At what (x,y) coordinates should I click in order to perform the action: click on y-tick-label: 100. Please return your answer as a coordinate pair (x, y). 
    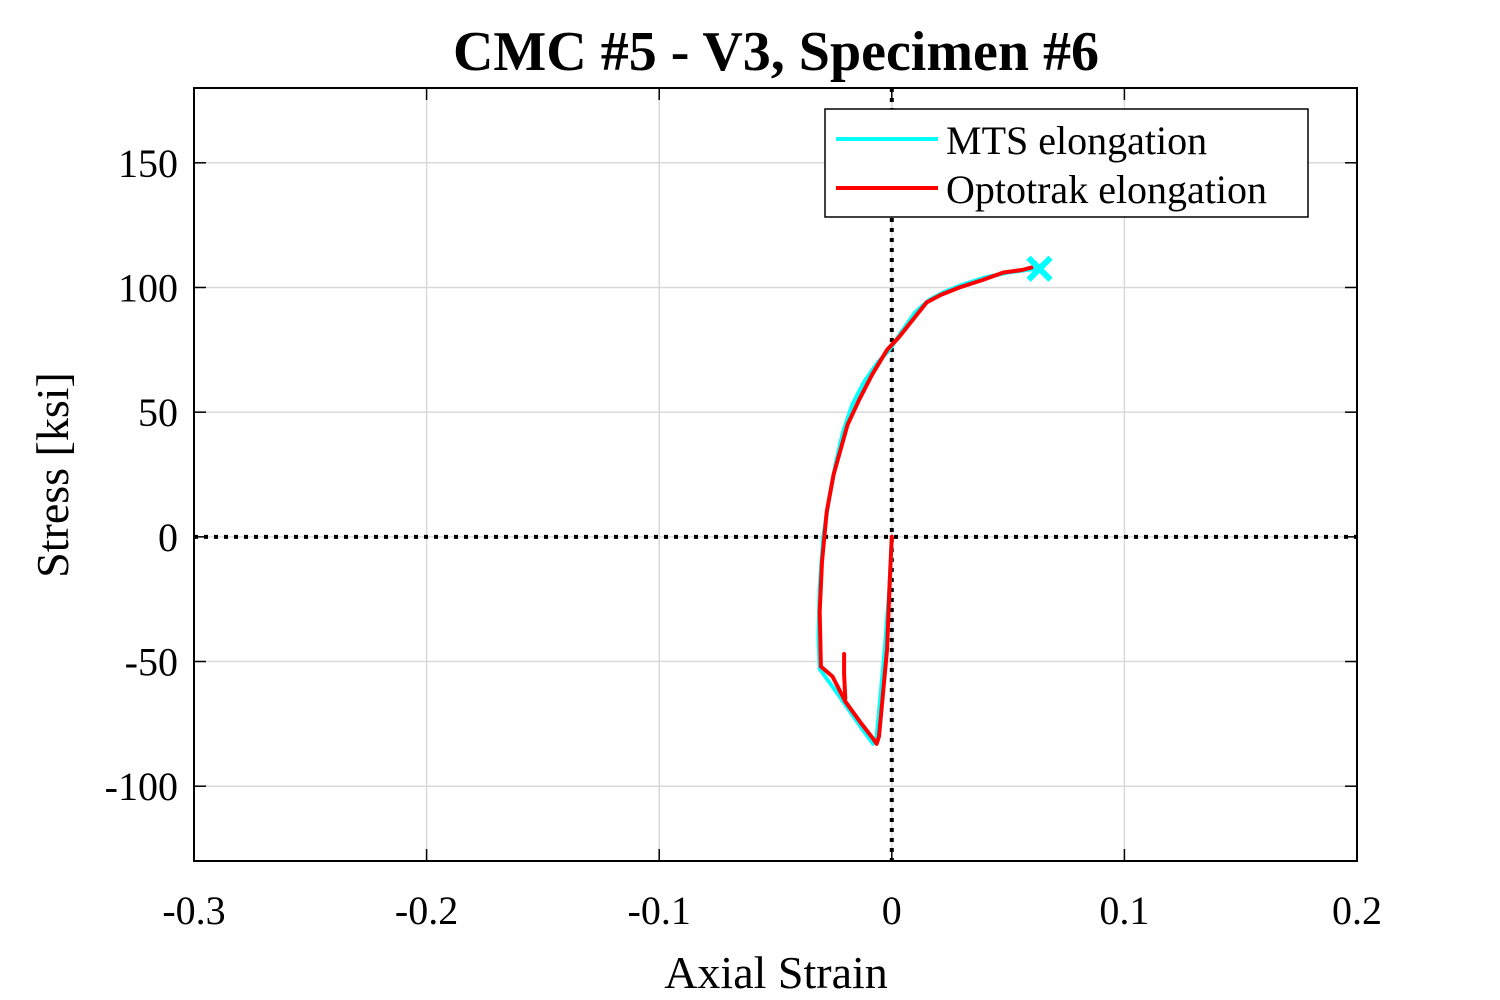
    Looking at the image, I should click on (148, 287).